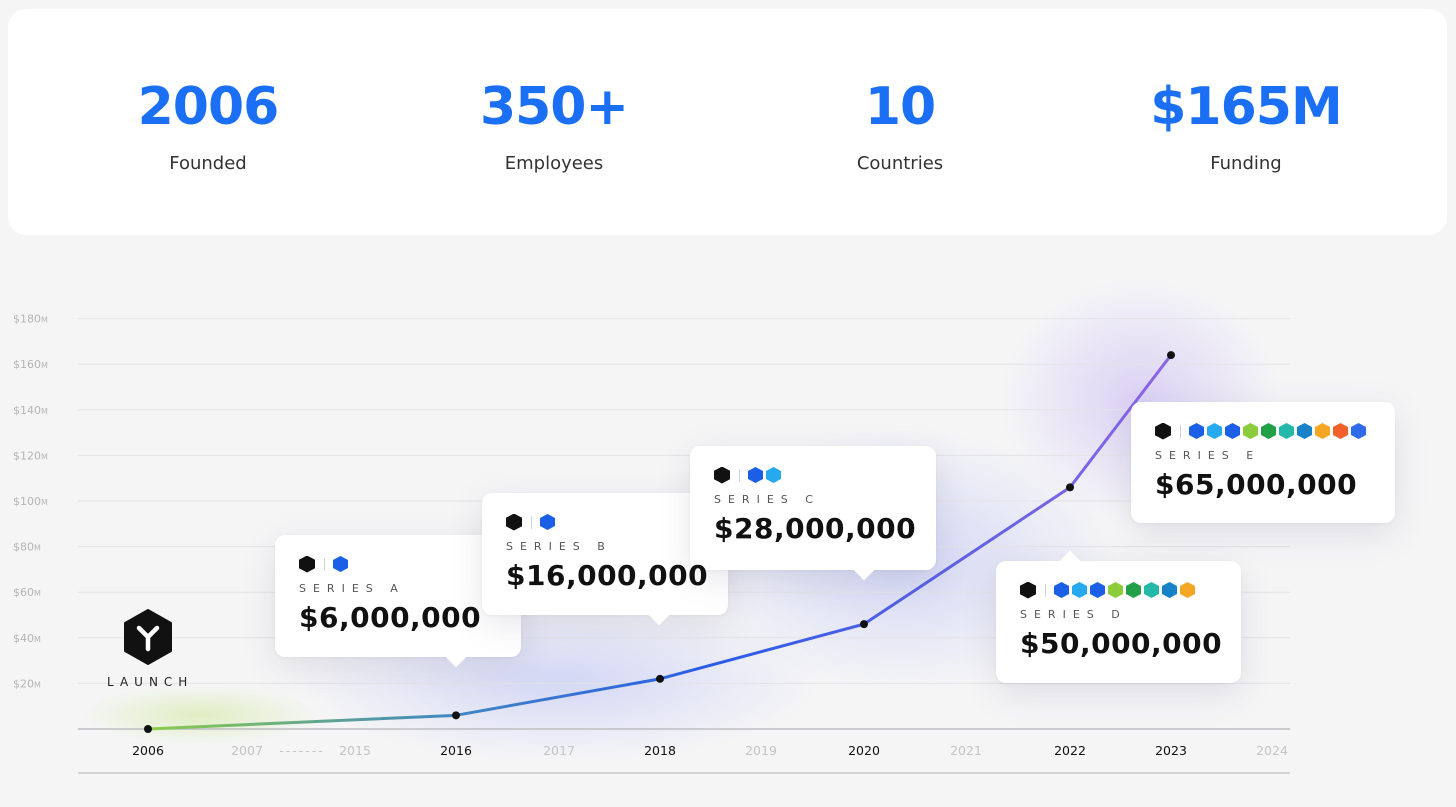  What do you see at coordinates (208, 163) in the screenshot?
I see `stat-label: Founded` at bounding box center [208, 163].